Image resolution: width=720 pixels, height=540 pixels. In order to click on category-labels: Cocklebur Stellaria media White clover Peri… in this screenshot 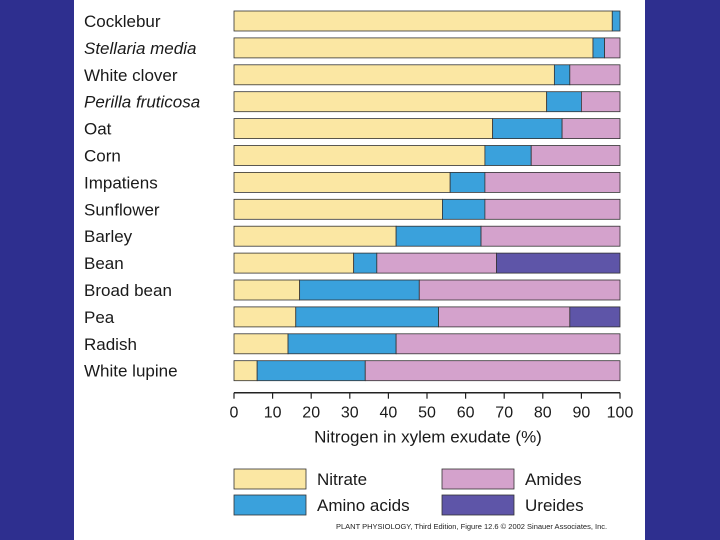, I will do `click(142, 196)`.